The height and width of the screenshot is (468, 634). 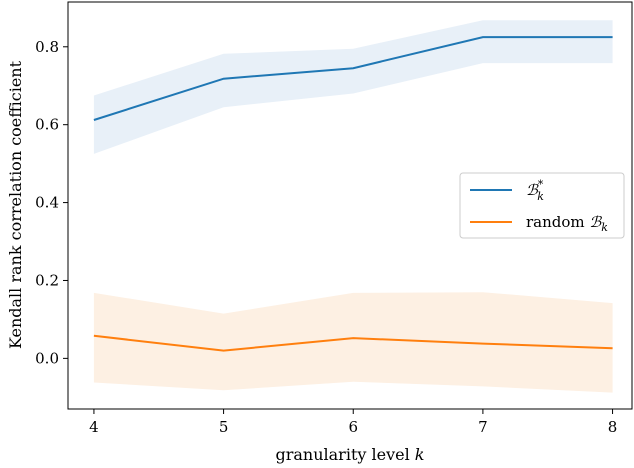 I want to click on y-tick-label: 0.0, so click(x=47, y=358).